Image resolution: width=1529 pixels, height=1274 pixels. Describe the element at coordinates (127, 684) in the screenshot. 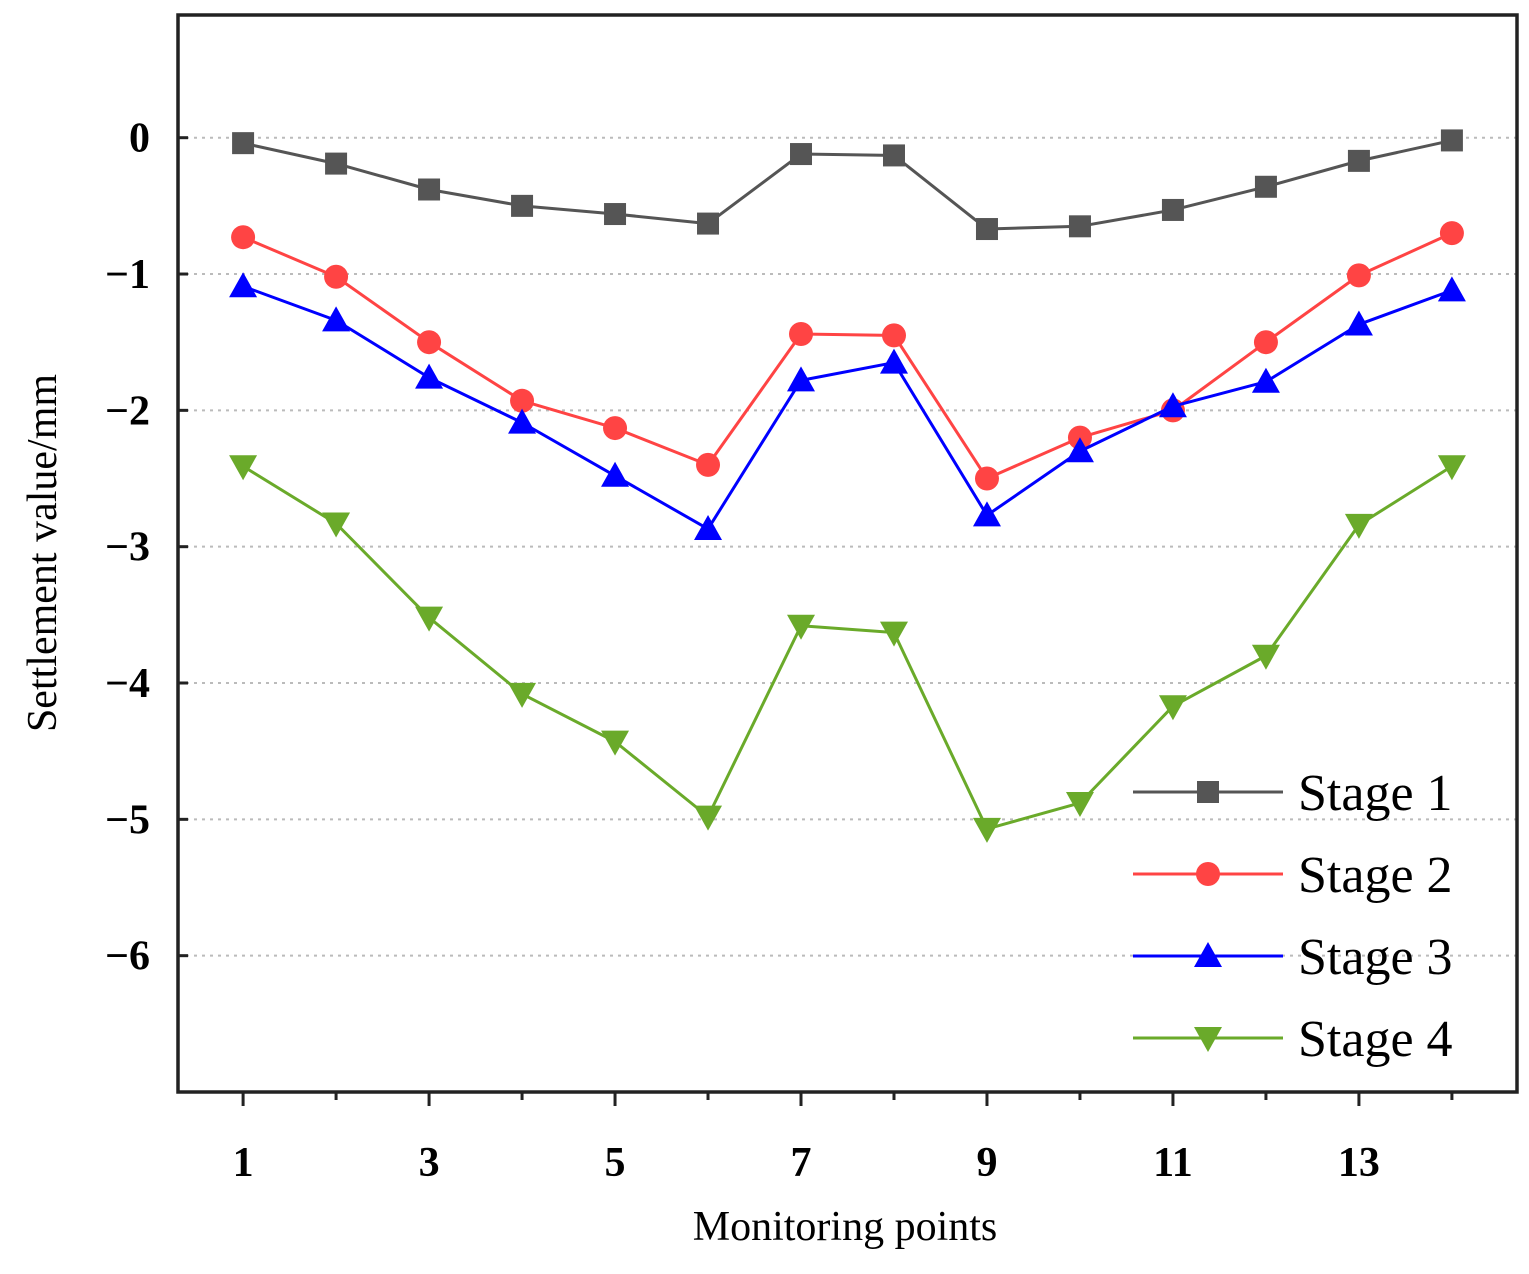

I see `y-tick-label: −4` at that location.